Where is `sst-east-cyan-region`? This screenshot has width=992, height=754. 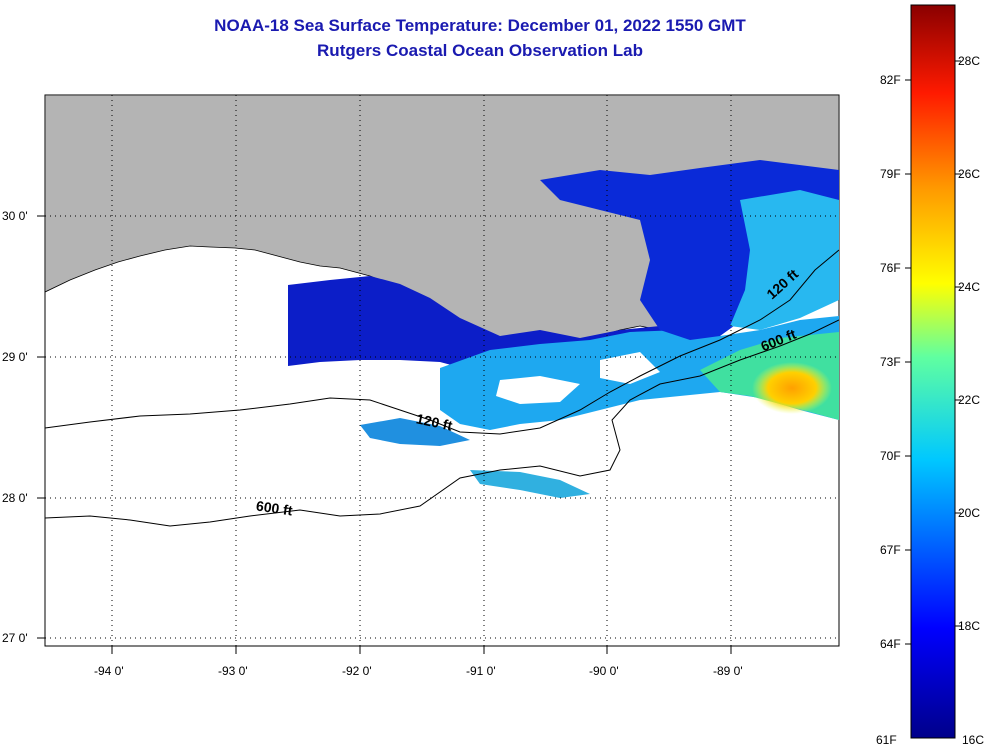
sst-east-cyan-region is located at coordinates (784, 260).